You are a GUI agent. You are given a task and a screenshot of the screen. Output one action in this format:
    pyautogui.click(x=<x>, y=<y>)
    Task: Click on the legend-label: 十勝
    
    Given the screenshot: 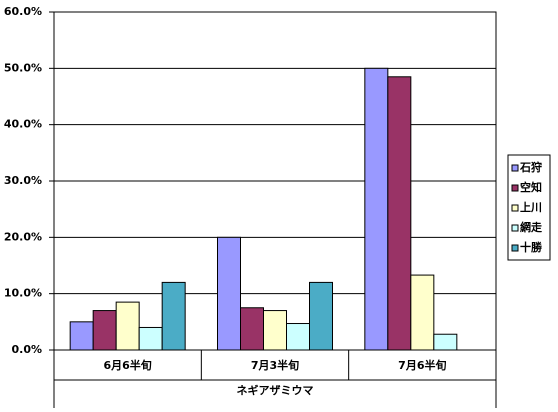 What is the action you would take?
    pyautogui.click(x=531, y=247)
    